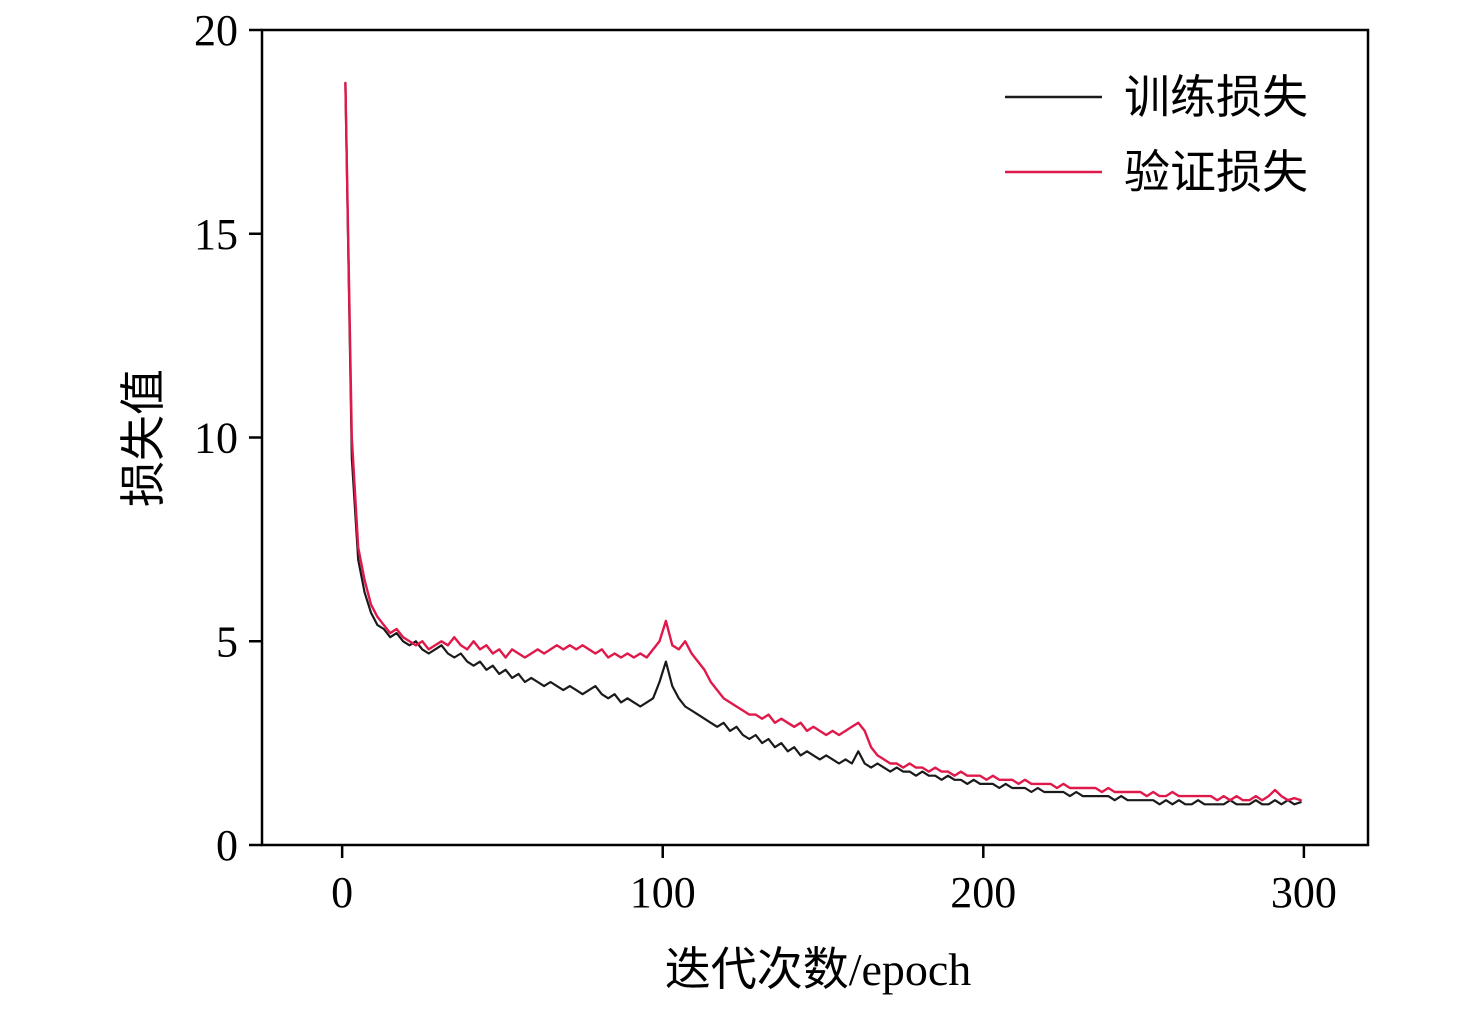  What do you see at coordinates (983, 892) in the screenshot?
I see `x-tick-label: 200` at bounding box center [983, 892].